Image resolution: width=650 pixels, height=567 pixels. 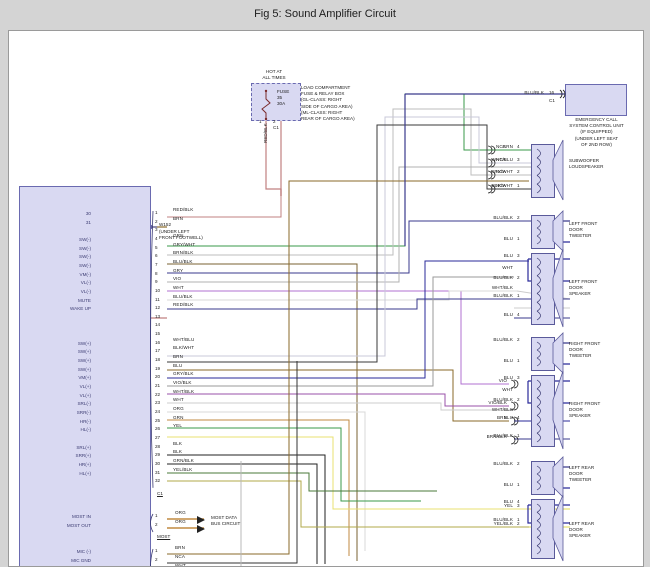 What do you see at coordinates (158, 429) in the screenshot?
I see `amp-c1-pin-26: 26` at bounding box center [158, 429].